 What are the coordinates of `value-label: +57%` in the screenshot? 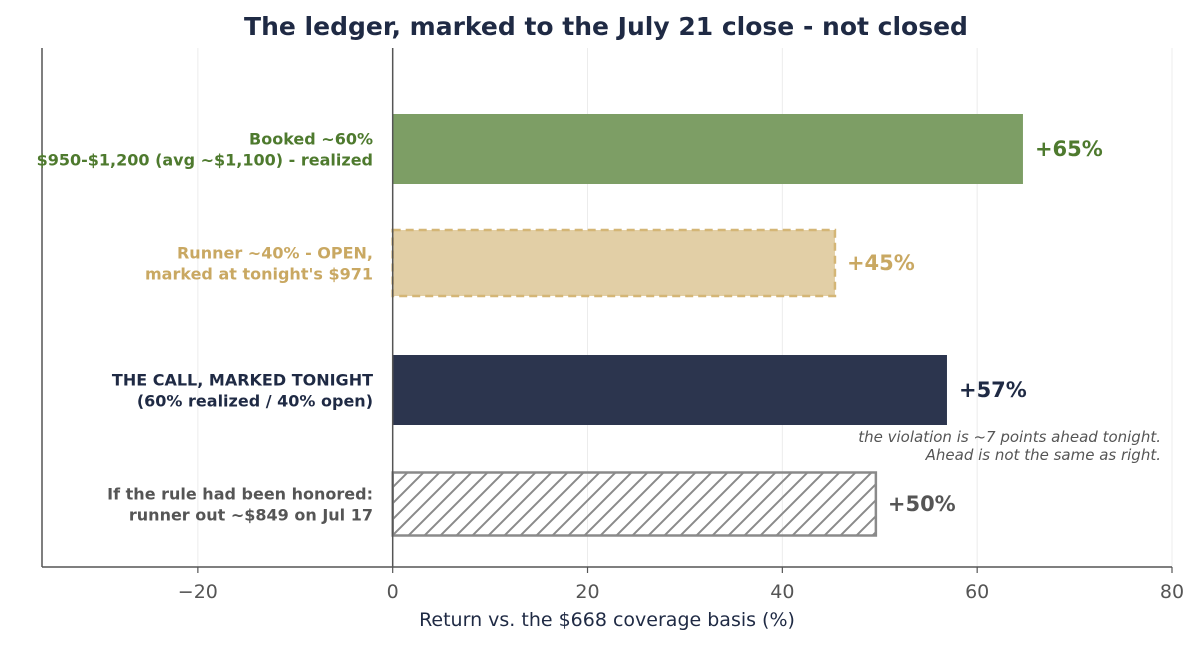 It's located at (993, 390).